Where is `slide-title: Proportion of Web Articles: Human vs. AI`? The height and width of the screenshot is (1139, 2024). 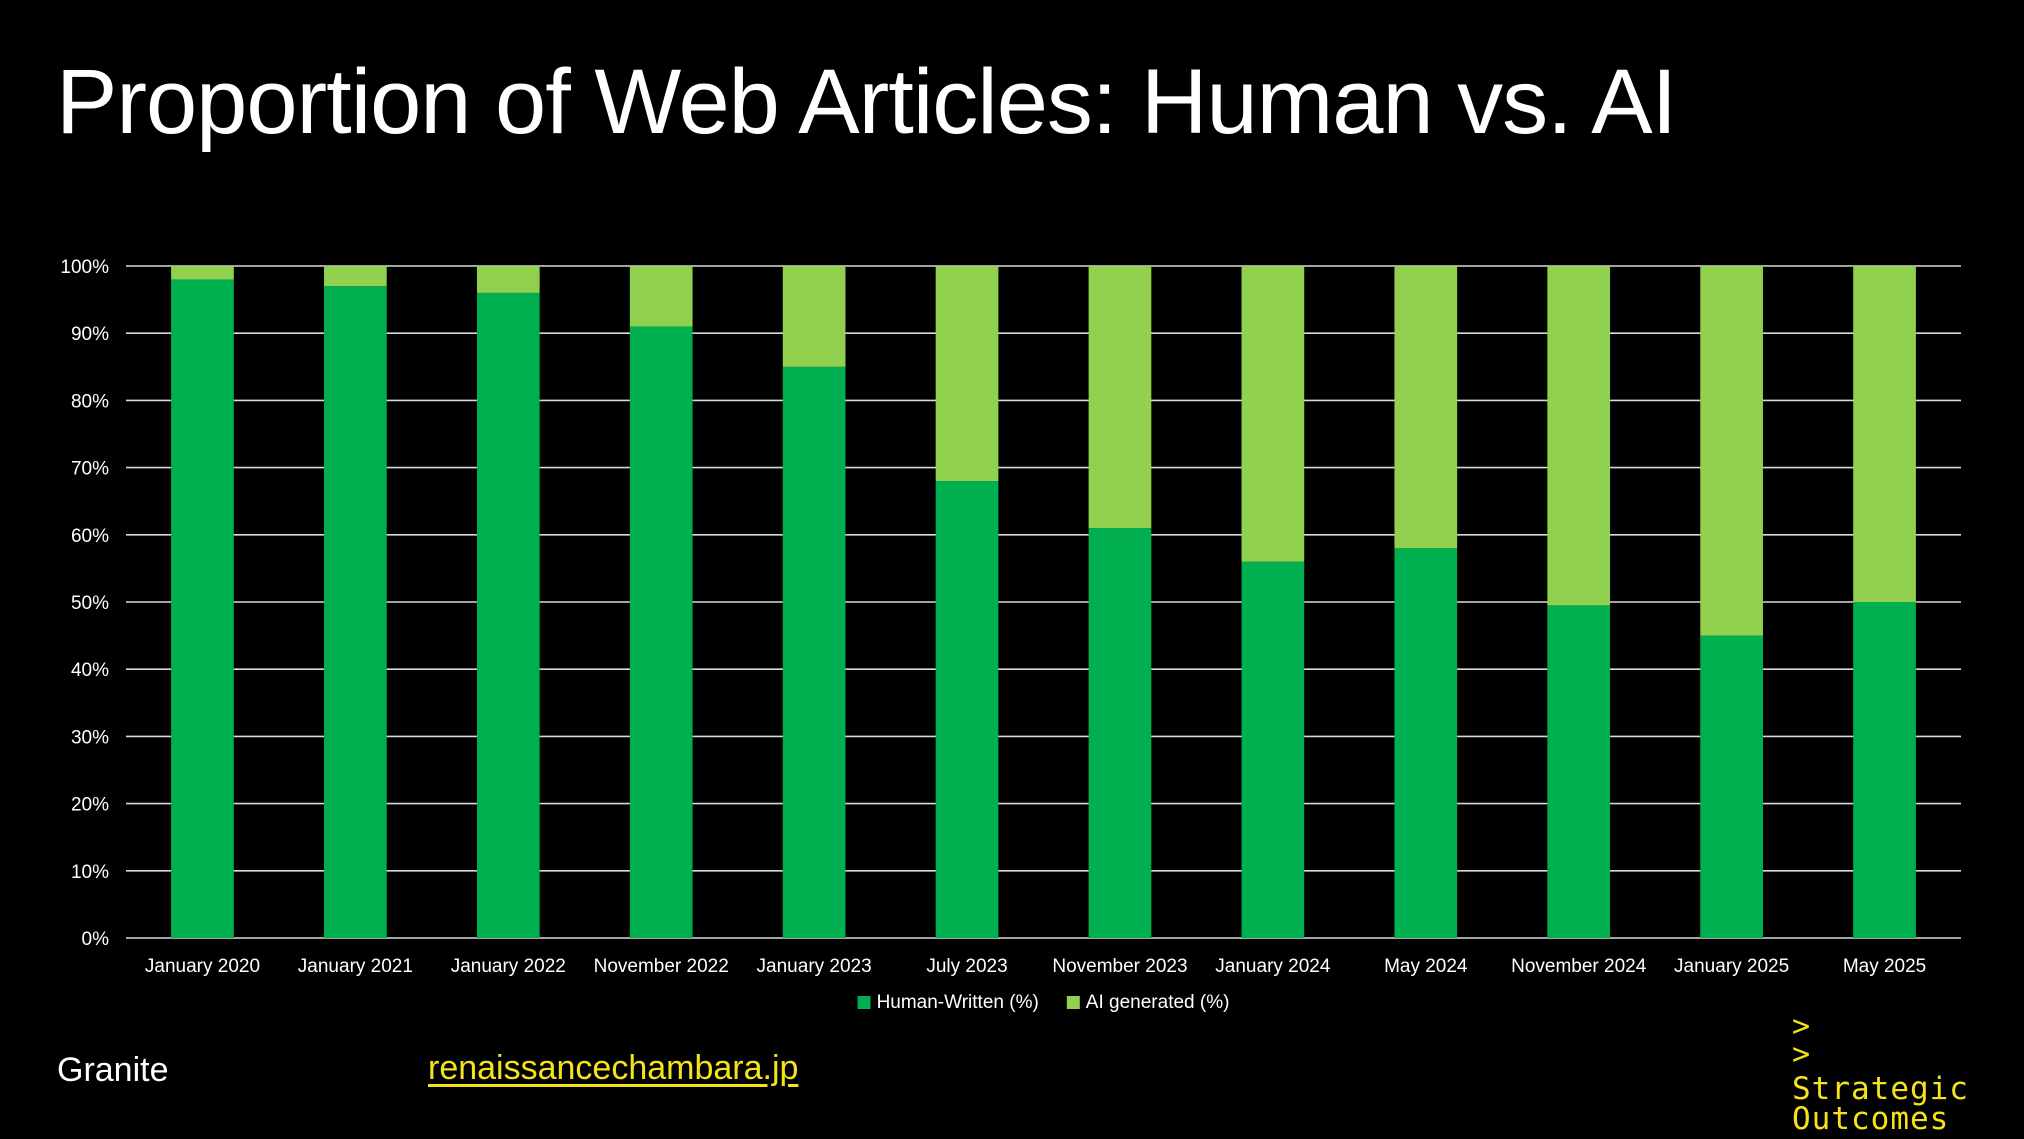 slide-title: Proportion of Web Articles: Human vs. AI is located at coordinates (866, 102).